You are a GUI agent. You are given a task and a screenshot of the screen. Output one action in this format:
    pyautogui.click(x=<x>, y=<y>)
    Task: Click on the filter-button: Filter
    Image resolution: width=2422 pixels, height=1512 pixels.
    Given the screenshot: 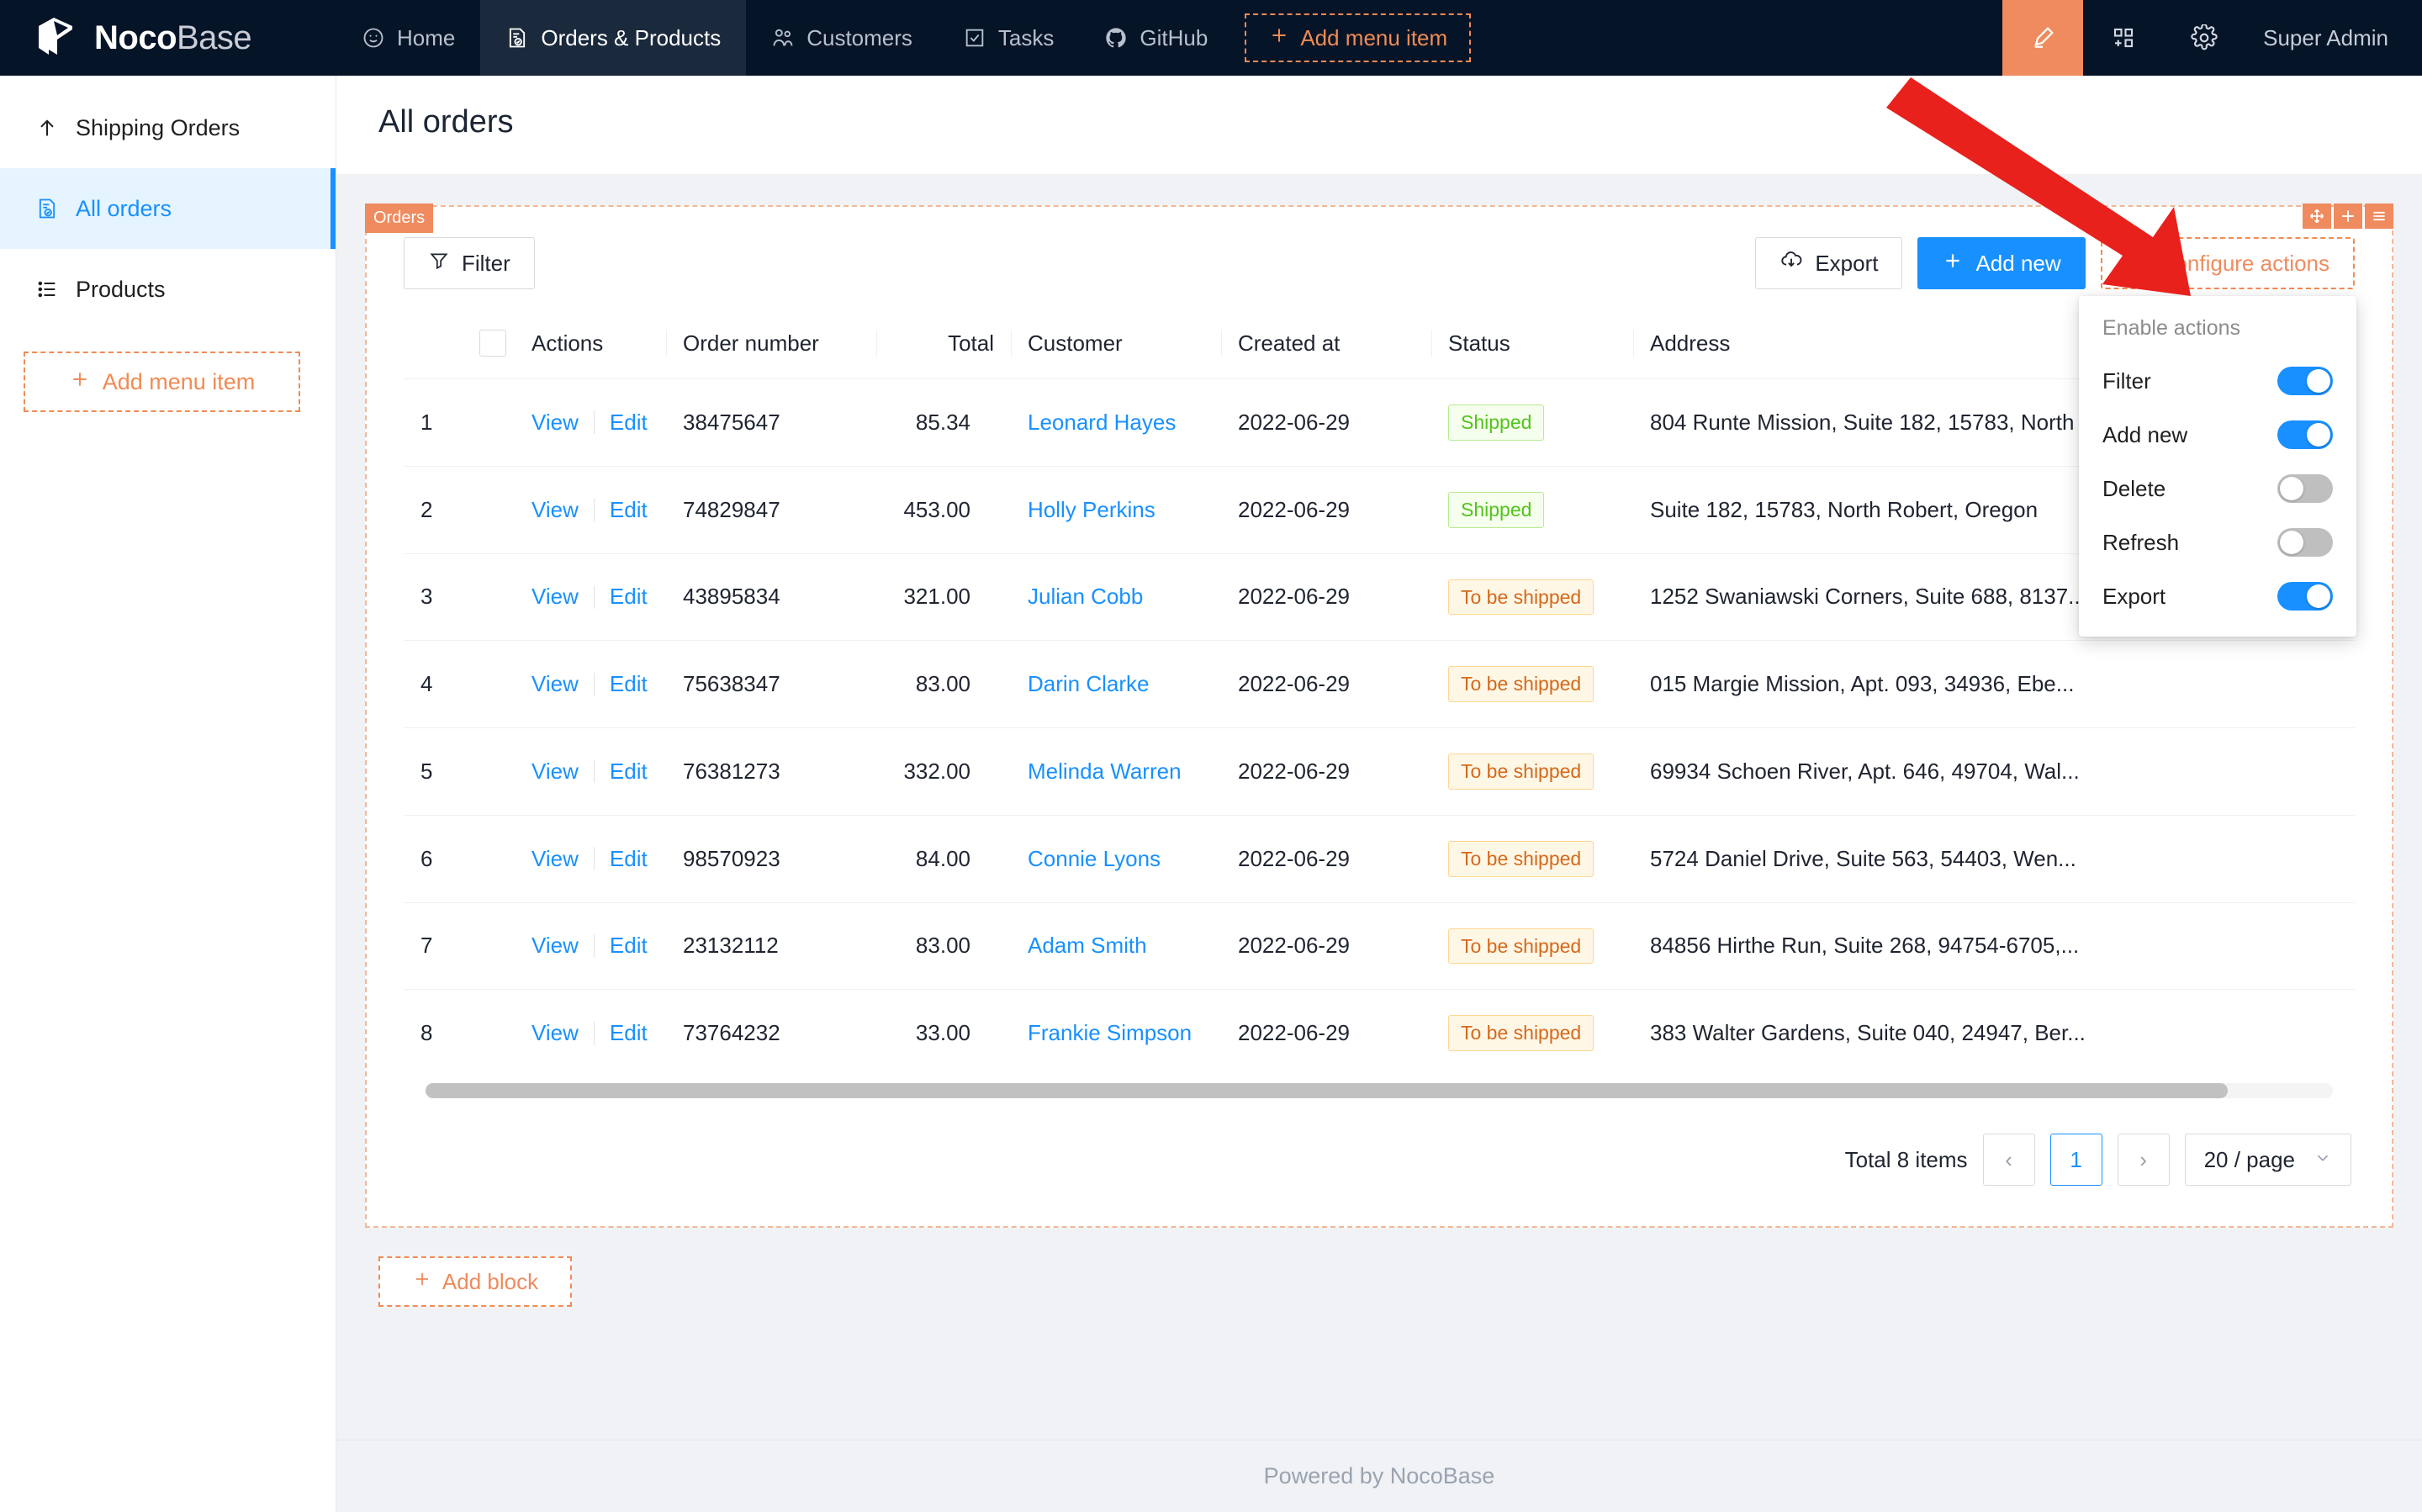 What is the action you would take?
    pyautogui.click(x=469, y=263)
    